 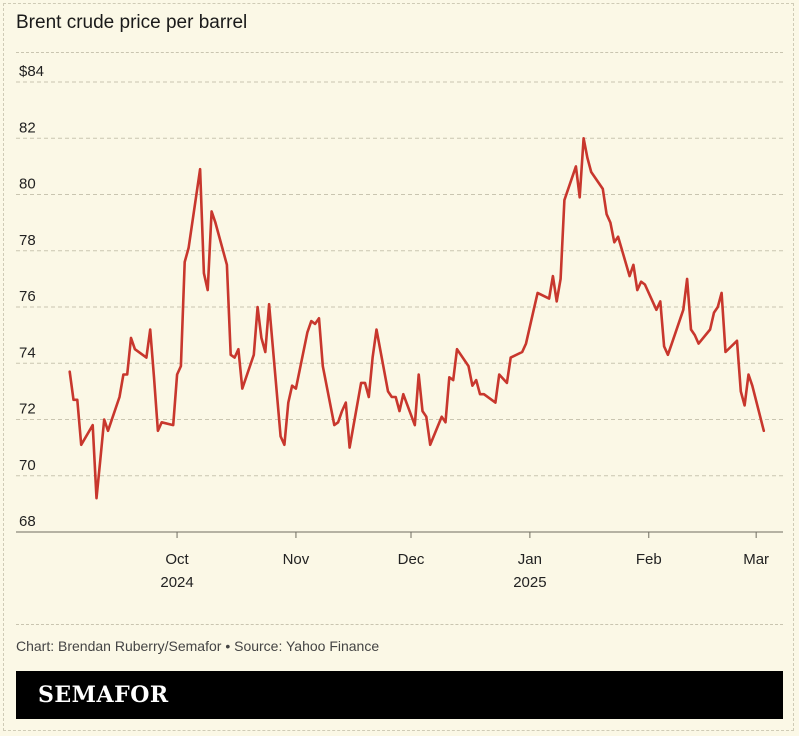 I want to click on y-tick-label: $84, so click(x=31, y=71).